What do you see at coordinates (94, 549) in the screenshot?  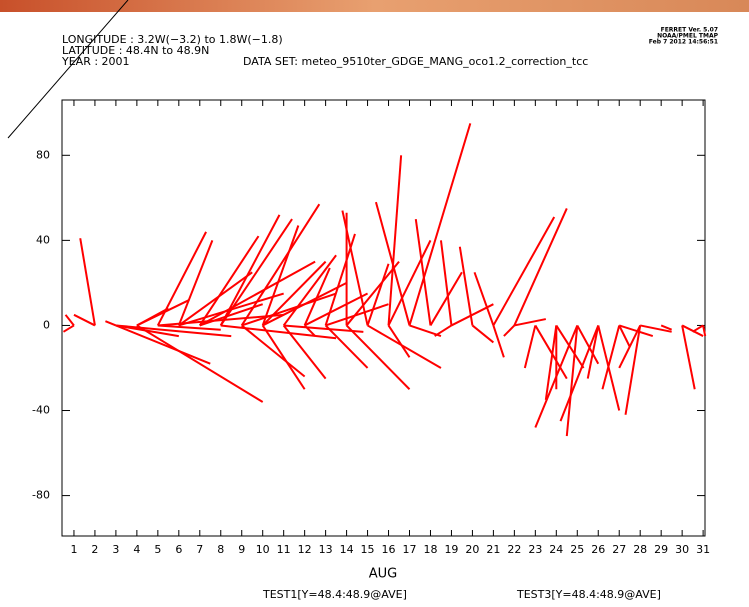 I see `x-tick-label: 2` at bounding box center [94, 549].